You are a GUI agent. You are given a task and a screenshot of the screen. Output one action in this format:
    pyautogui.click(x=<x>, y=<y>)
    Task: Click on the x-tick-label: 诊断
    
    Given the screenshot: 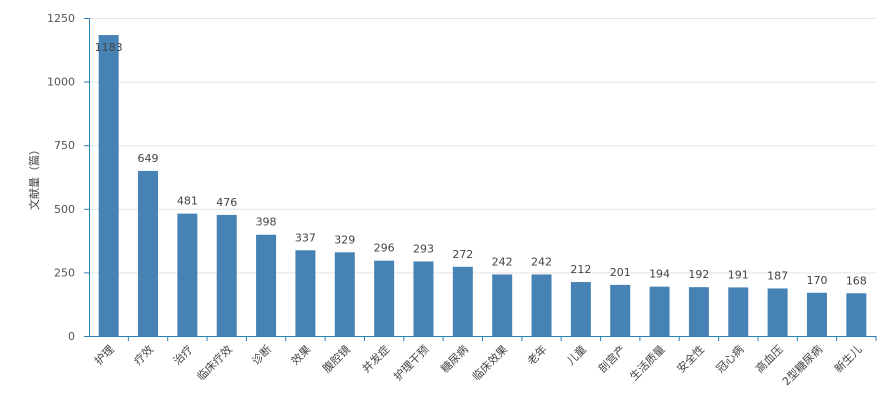 What is the action you would take?
    pyautogui.click(x=261, y=354)
    